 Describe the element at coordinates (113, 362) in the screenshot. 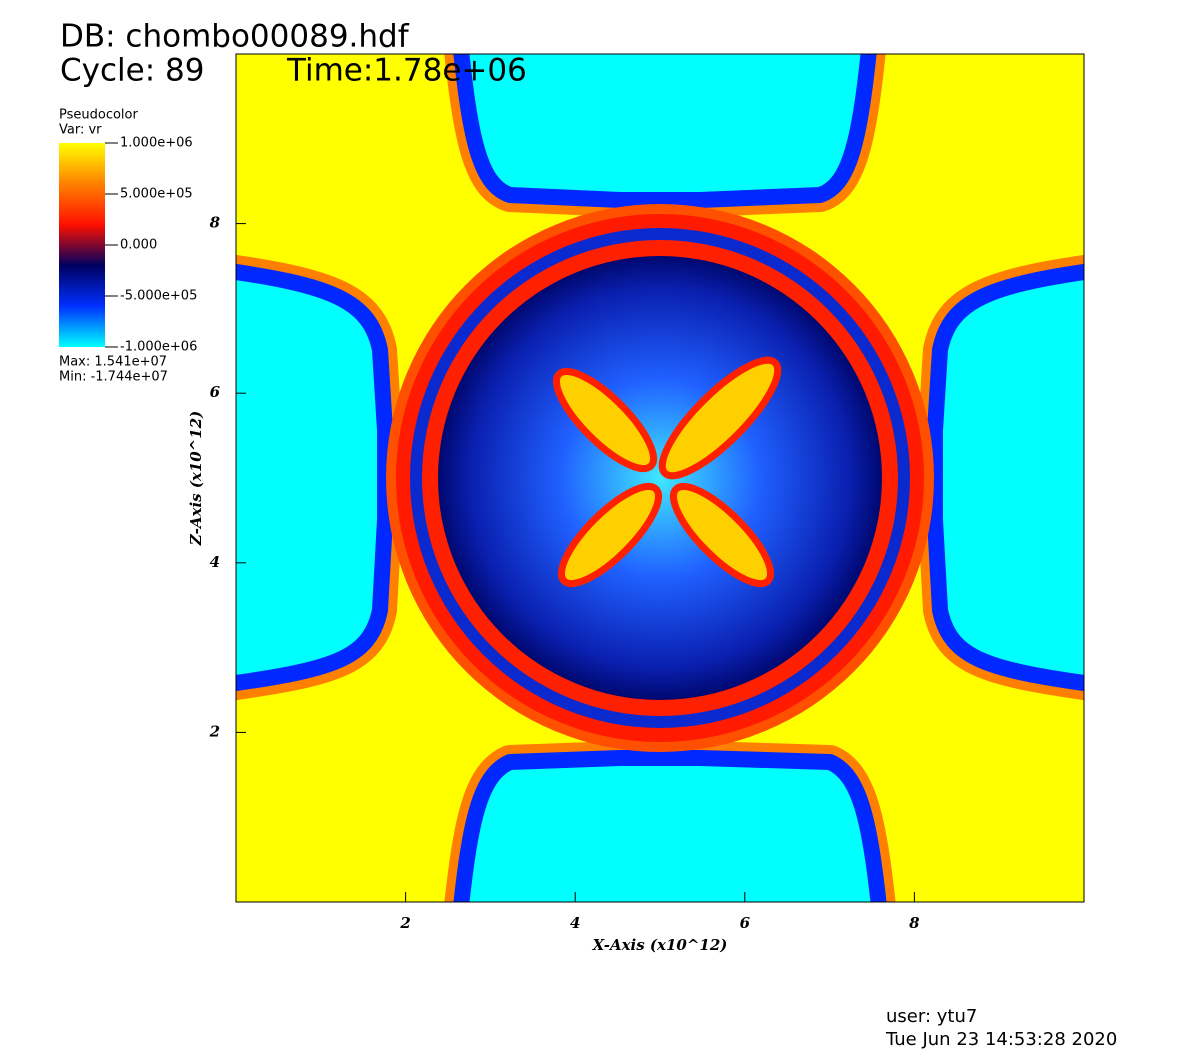

I see `legend-max: Max: 1.541e+07` at that location.